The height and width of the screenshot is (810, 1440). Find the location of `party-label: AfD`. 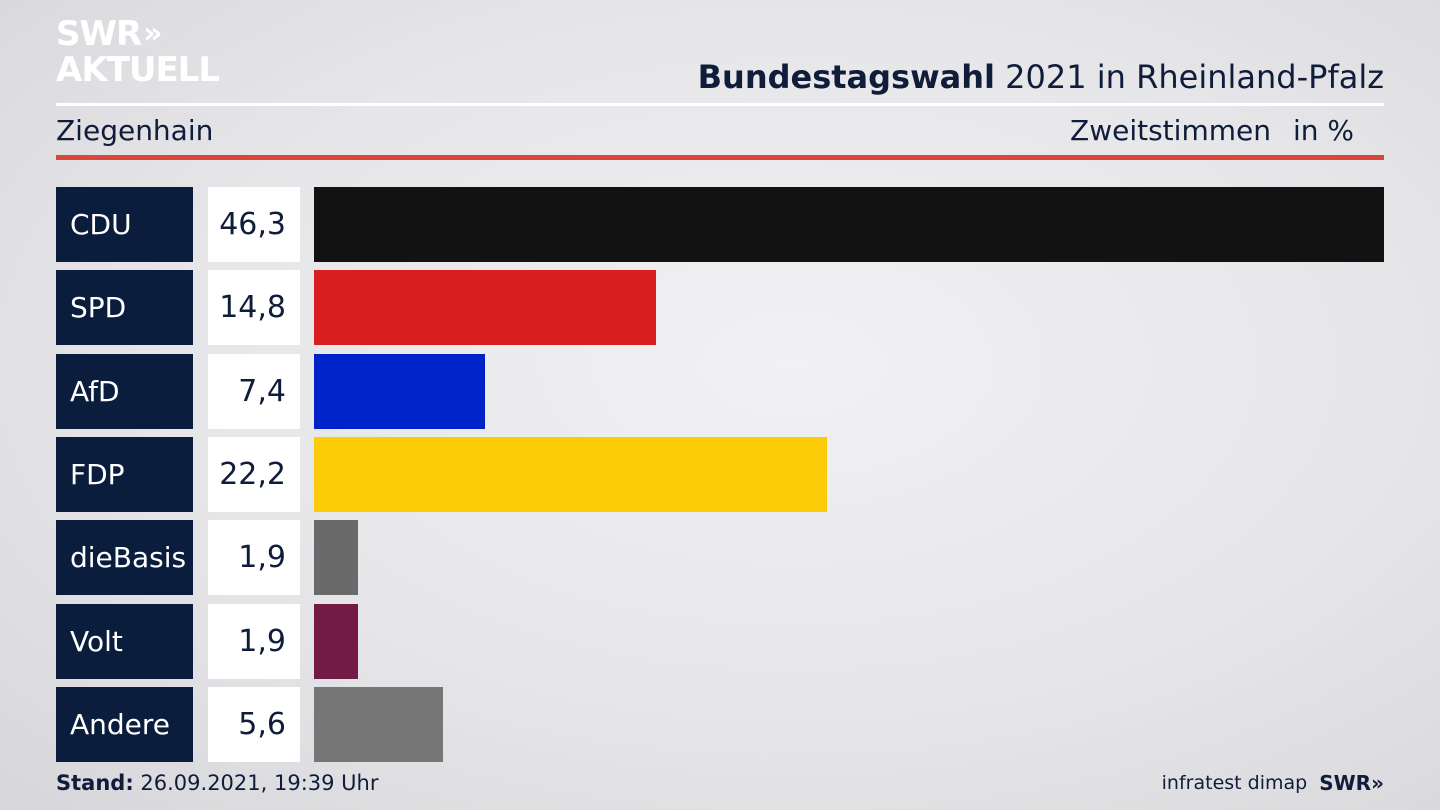

party-label: AfD is located at coordinates (124, 391).